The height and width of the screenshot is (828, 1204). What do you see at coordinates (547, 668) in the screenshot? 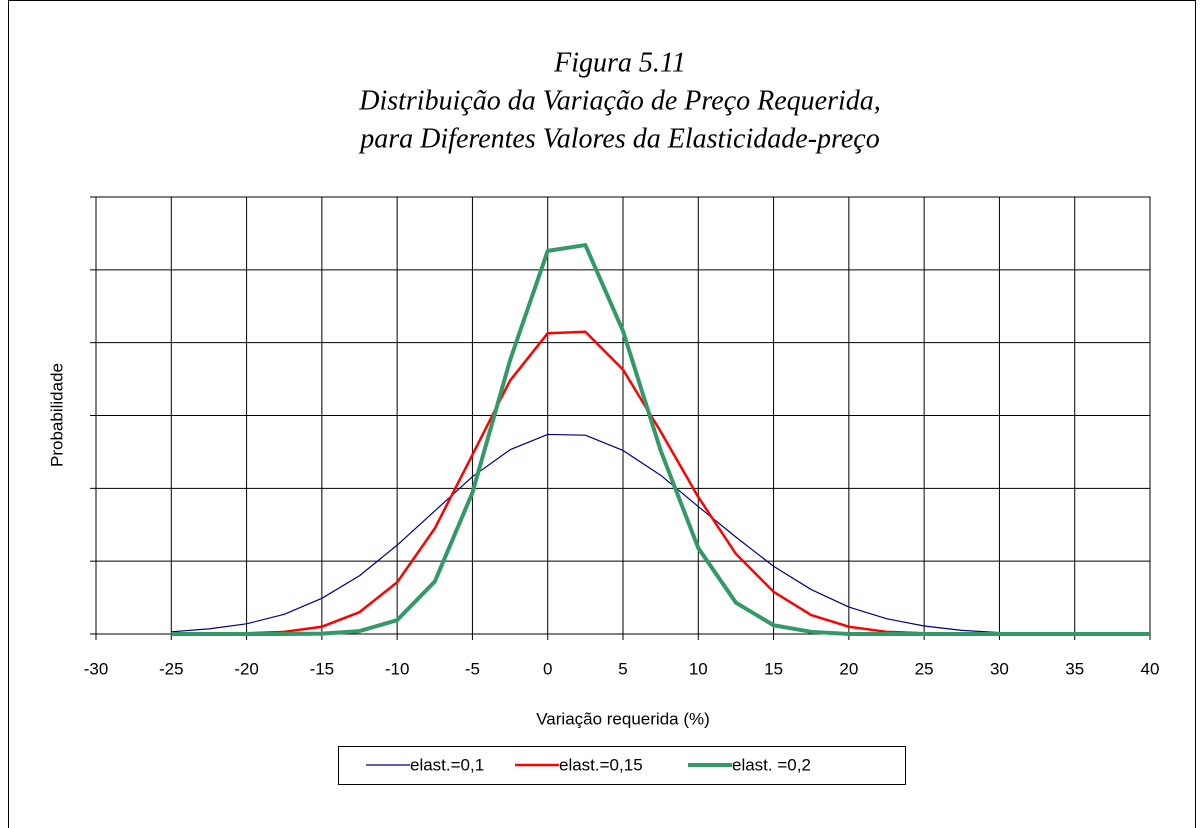
I see `x-tick-label: 0` at bounding box center [547, 668].